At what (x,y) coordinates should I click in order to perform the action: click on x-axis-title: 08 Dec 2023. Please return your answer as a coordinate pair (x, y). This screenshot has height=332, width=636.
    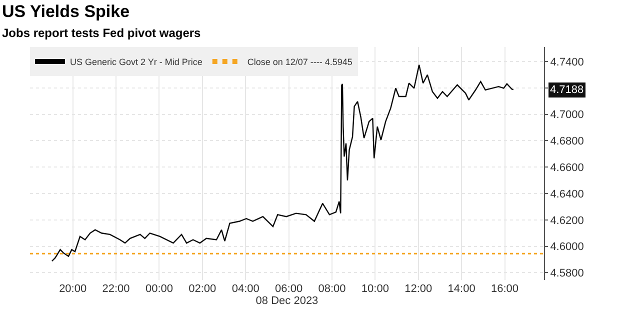
    Looking at the image, I should click on (287, 301).